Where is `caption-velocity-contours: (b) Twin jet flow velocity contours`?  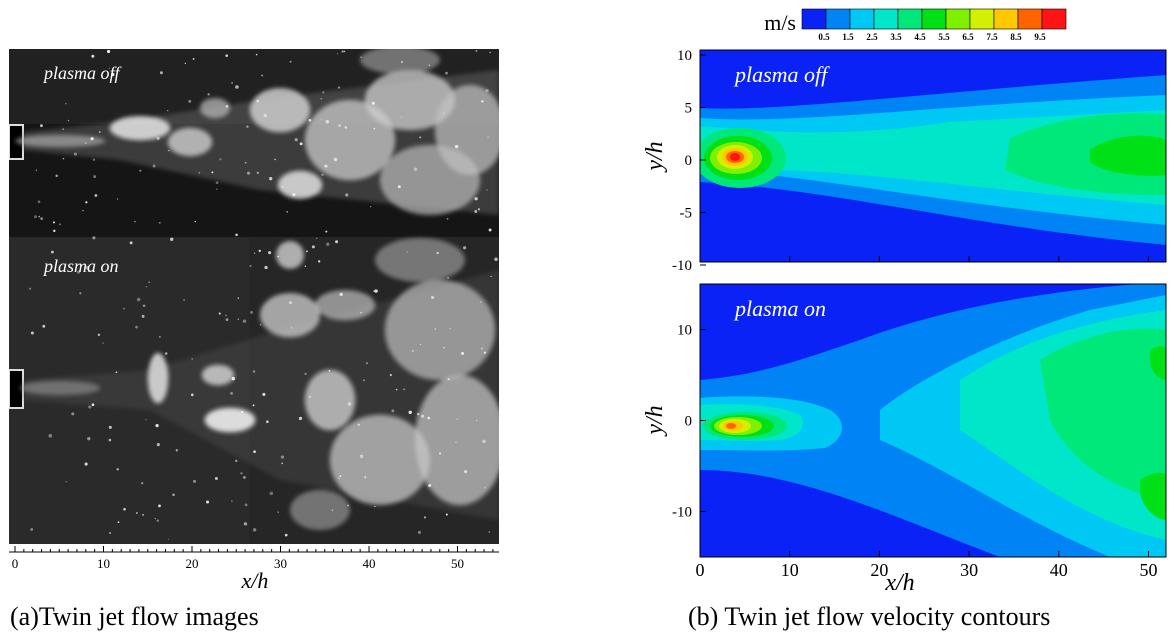 caption-velocity-contours: (b) Twin jet flow velocity contours is located at coordinates (869, 616).